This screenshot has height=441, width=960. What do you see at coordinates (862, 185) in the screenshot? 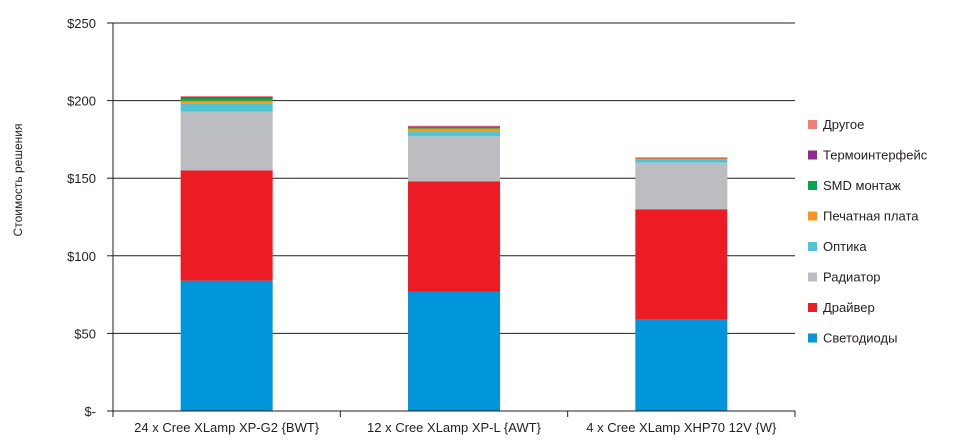
I see `legend-label: SMD монтаж` at bounding box center [862, 185].